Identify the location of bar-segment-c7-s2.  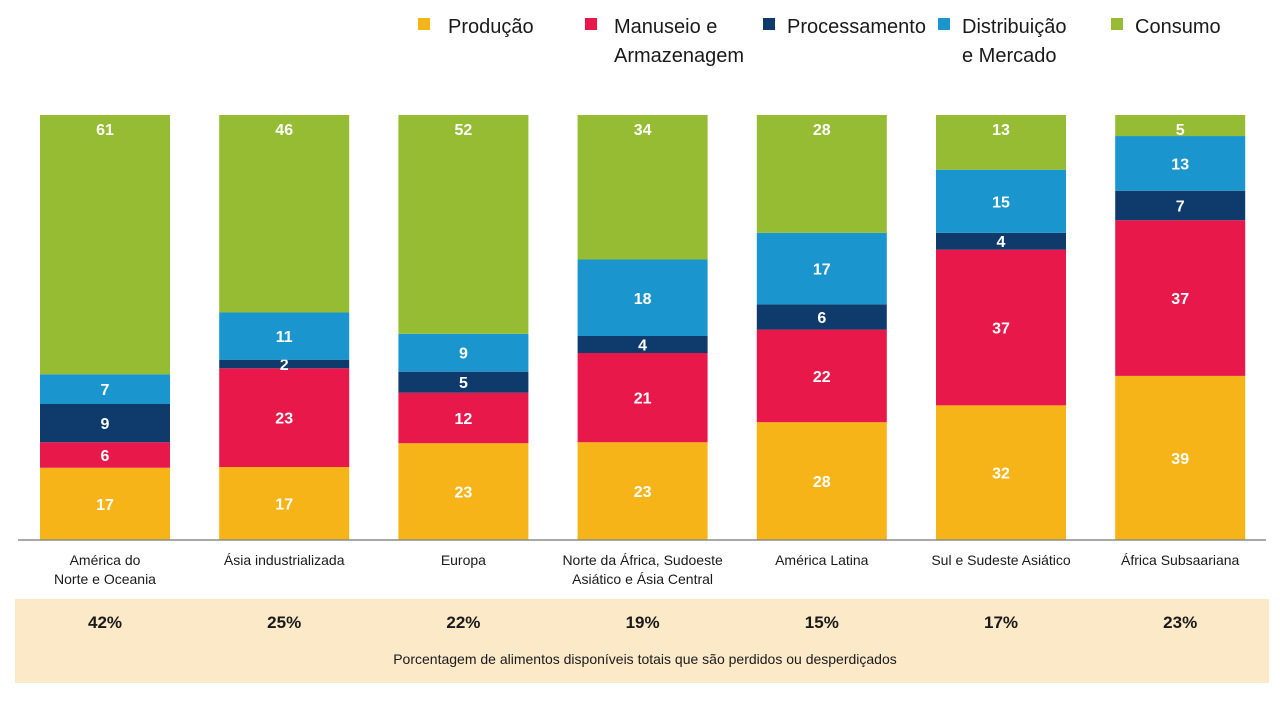
(1180, 298).